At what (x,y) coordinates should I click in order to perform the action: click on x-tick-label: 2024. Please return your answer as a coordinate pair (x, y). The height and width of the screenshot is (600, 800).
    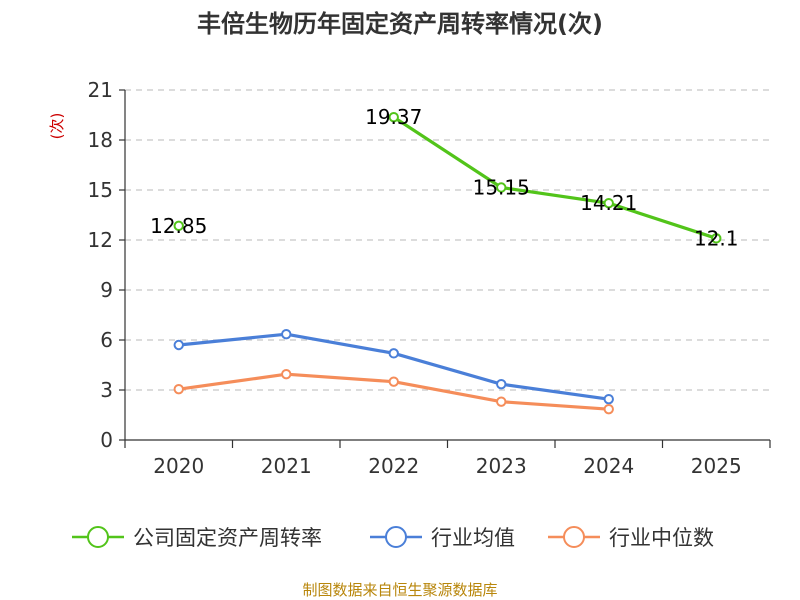
    Looking at the image, I should click on (608, 466).